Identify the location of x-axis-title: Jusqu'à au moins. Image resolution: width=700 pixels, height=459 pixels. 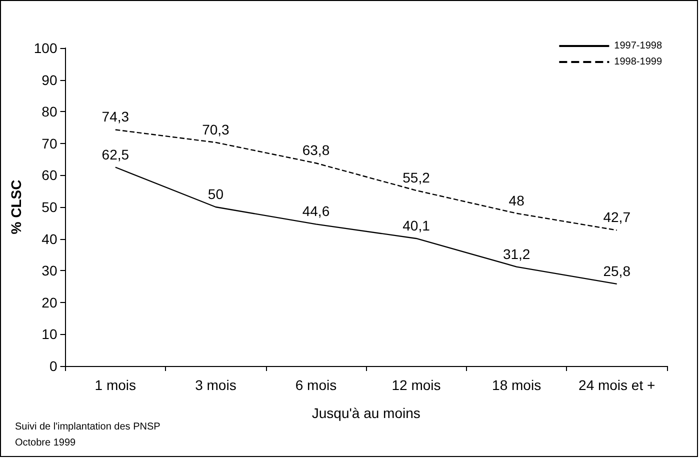
(366, 413).